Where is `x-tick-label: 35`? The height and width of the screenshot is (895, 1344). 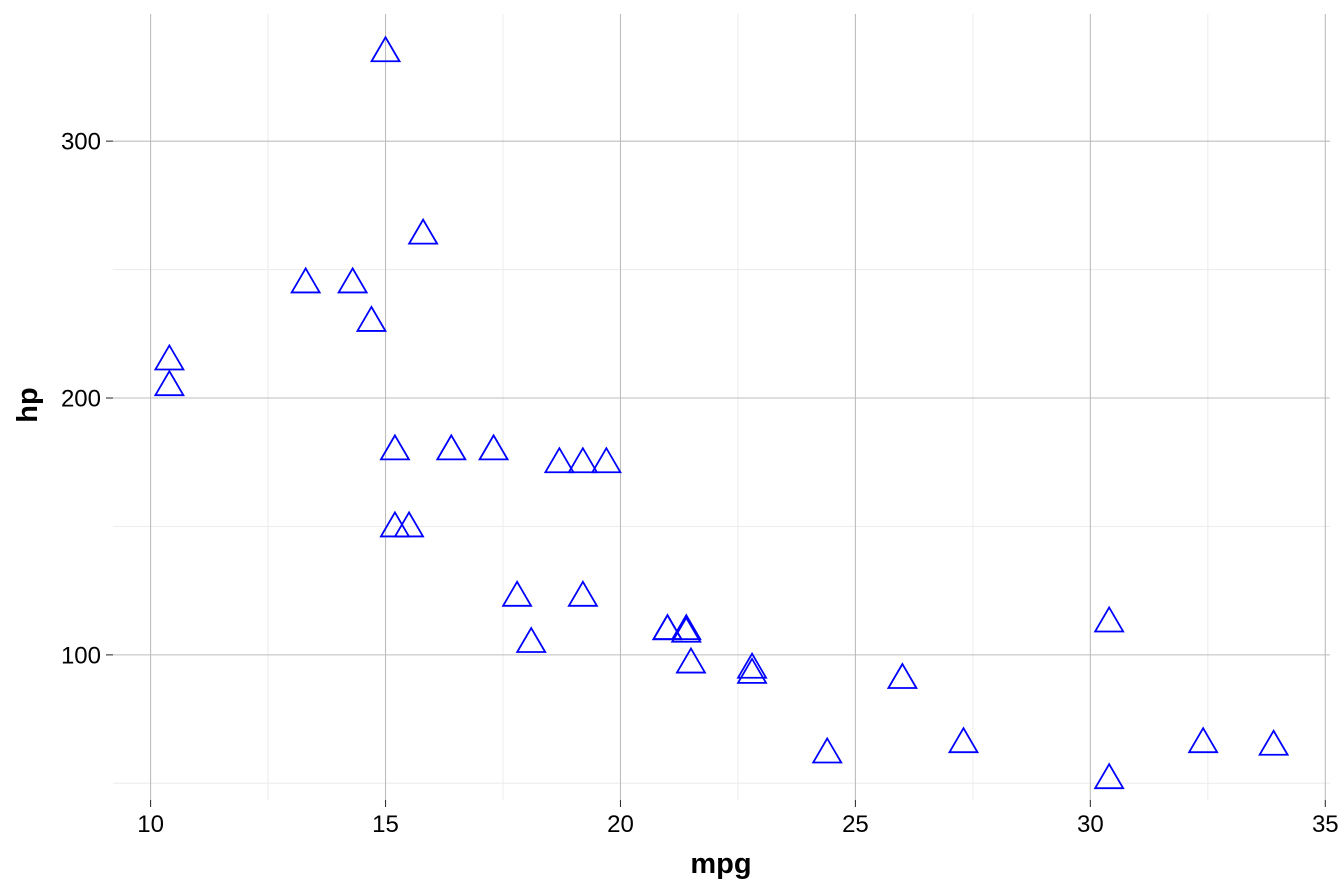
x-tick-label: 35 is located at coordinates (1325, 824).